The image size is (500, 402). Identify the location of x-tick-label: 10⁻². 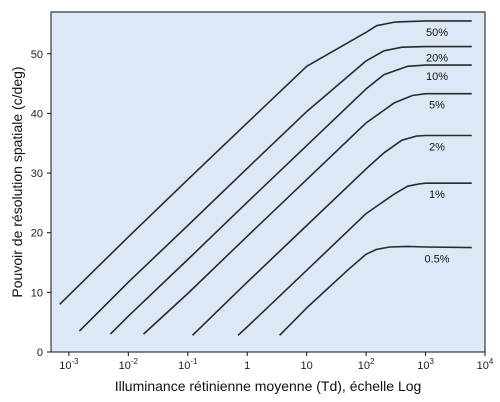
(129, 364).